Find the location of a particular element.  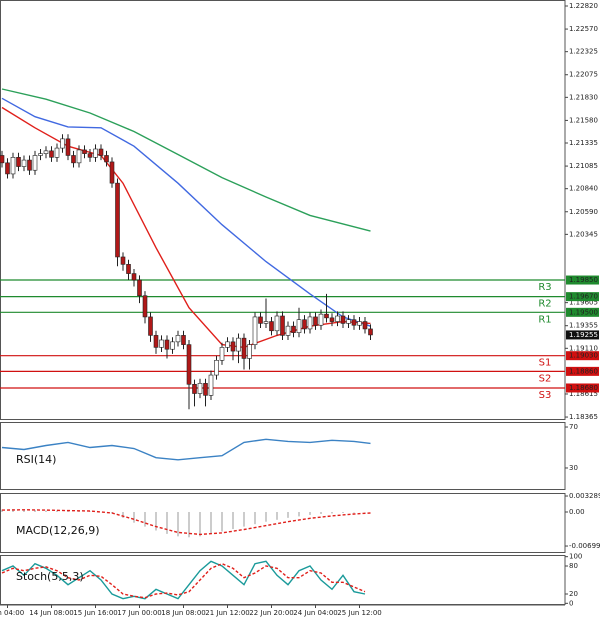

last-price-box is located at coordinates (582, 335).